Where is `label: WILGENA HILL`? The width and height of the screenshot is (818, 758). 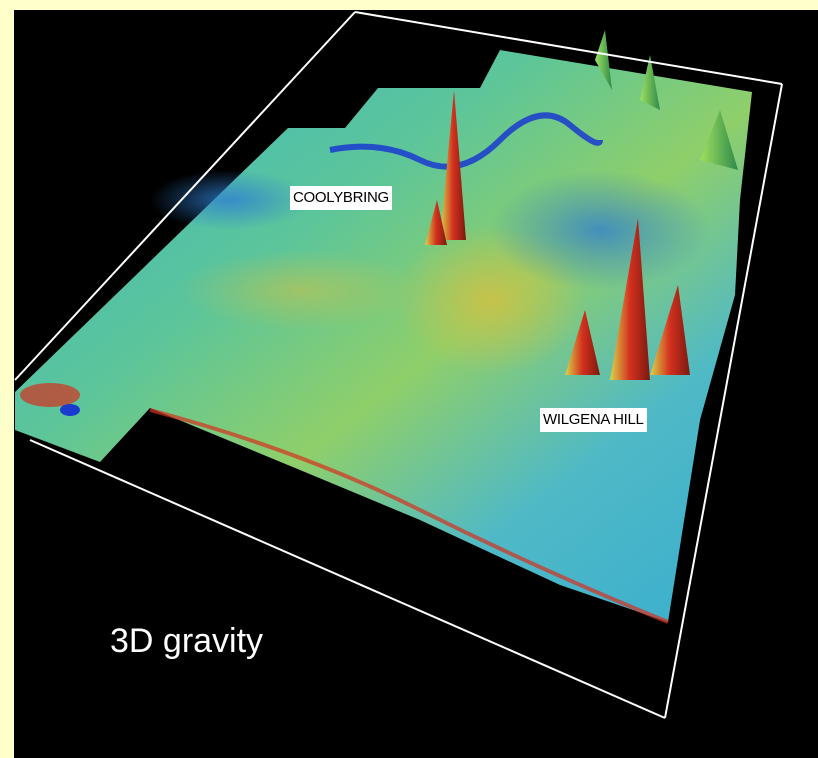
label: WILGENA HILL is located at coordinates (593, 420).